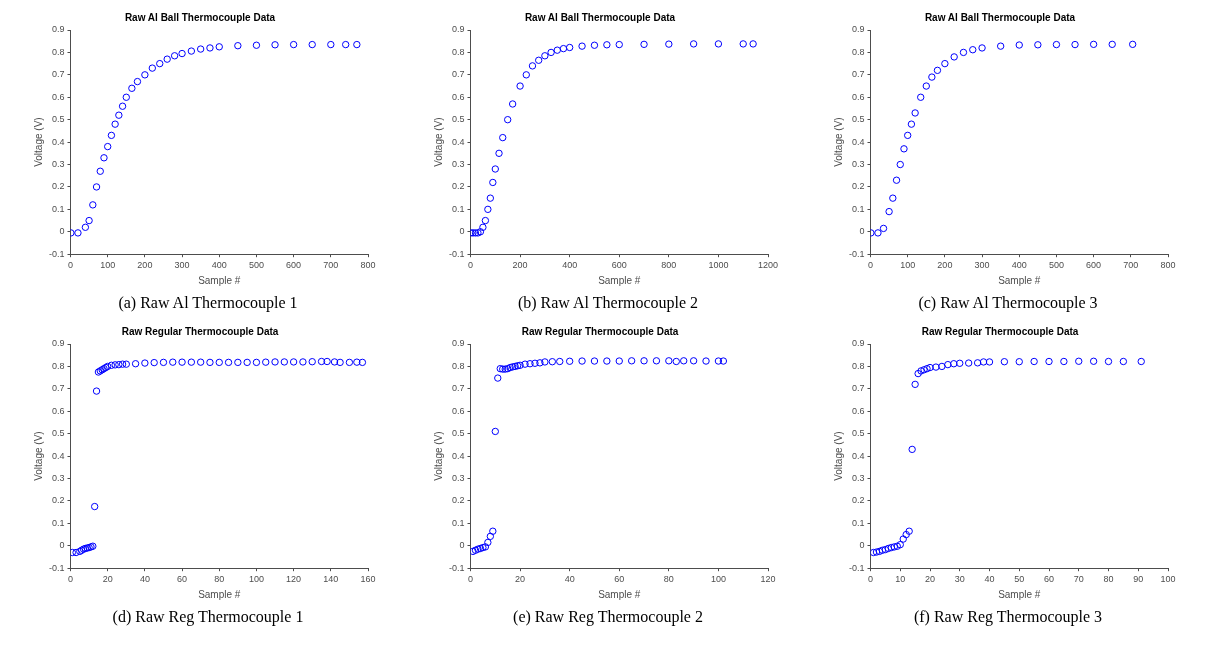 This screenshot has width=1223, height=654. What do you see at coordinates (858, 478) in the screenshot?
I see `y-tick-label: 0.3` at bounding box center [858, 478].